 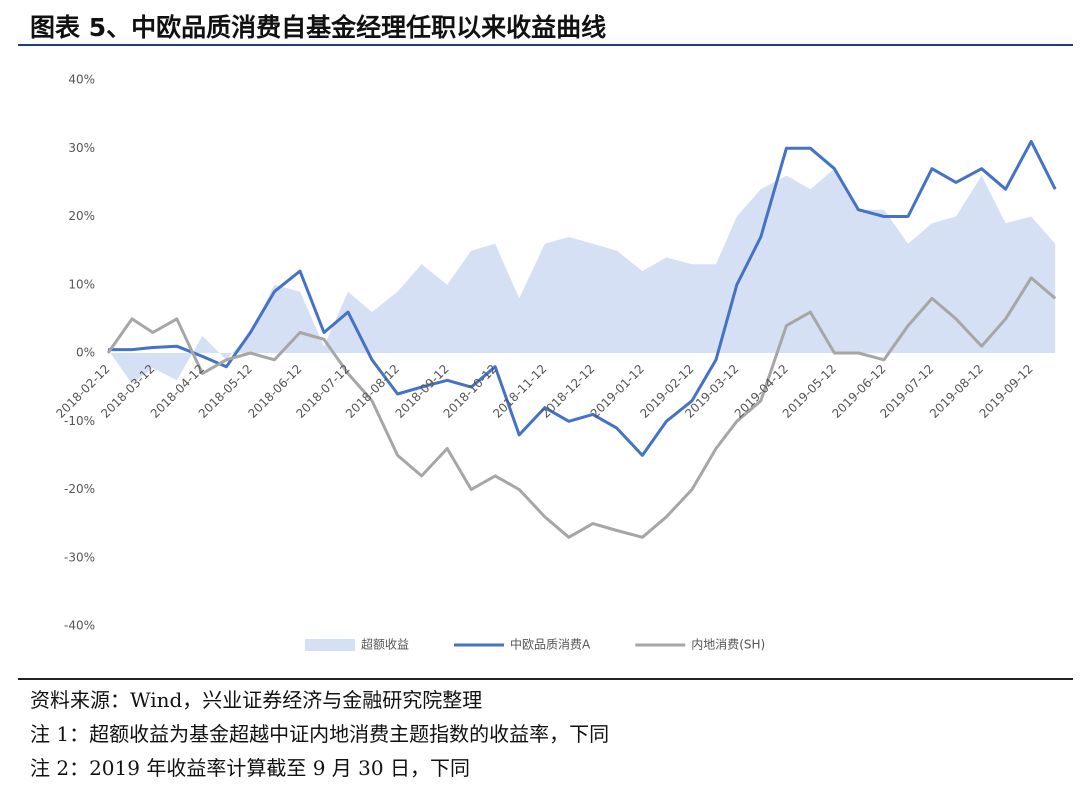 What do you see at coordinates (250, 768) in the screenshot?
I see `note: 注 2：2019 年收益率计算截至 9 月 30 日，下同` at bounding box center [250, 768].